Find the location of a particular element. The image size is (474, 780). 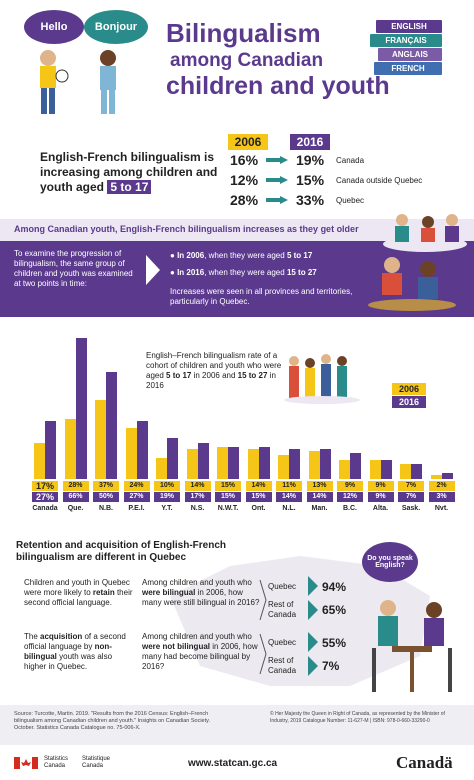

data-label-2006: 37% is located at coordinates (106, 486).